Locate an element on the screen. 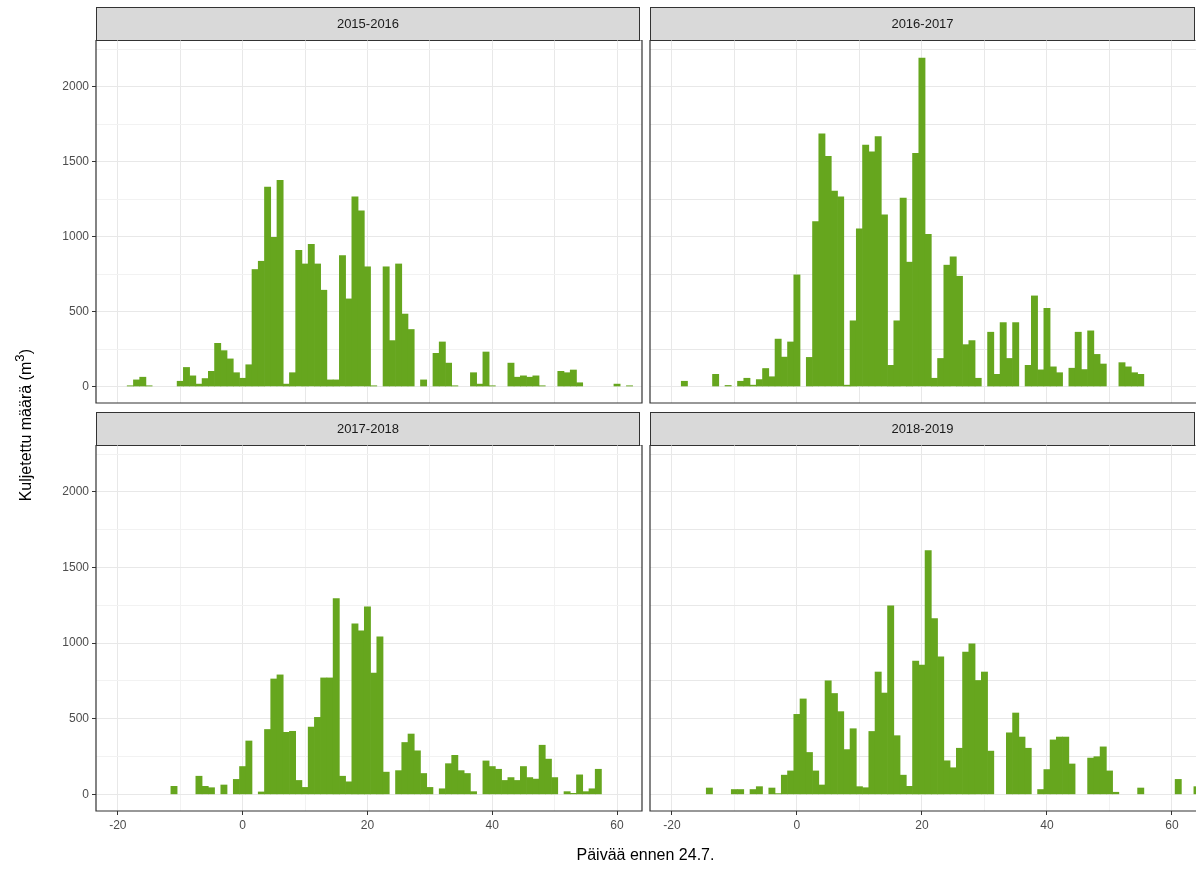  chart-title: 2018-2019 is located at coordinates (922, 429).